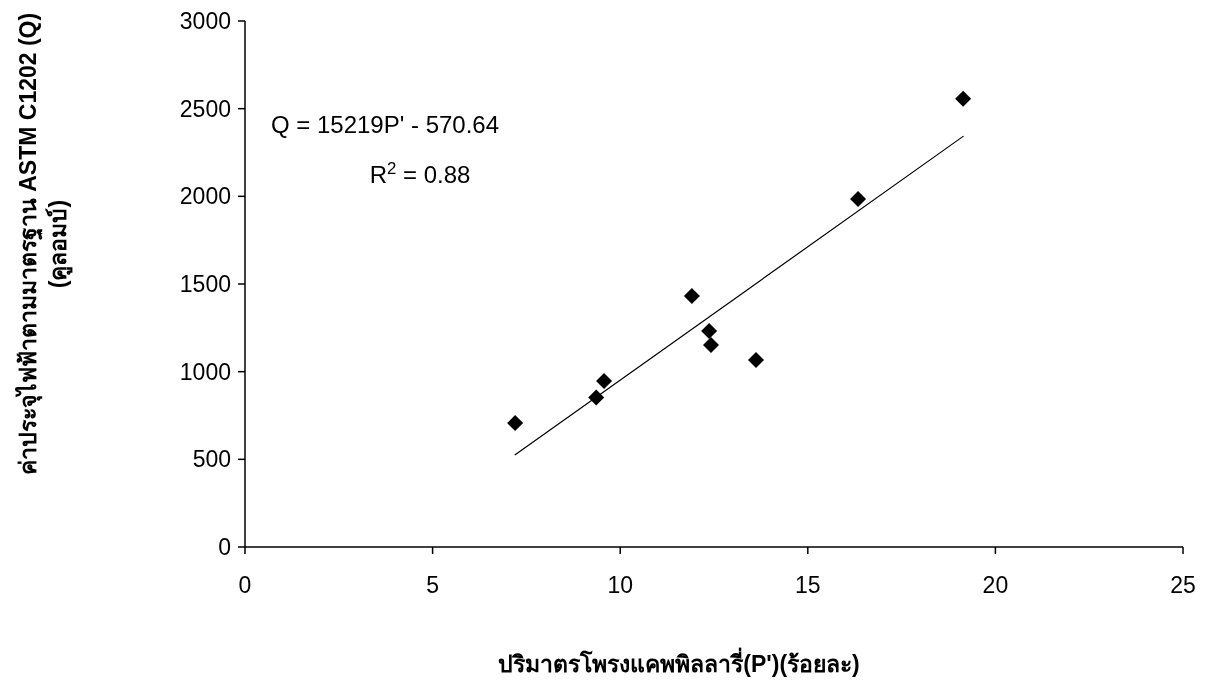 The height and width of the screenshot is (688, 1217). Describe the element at coordinates (385, 124) in the screenshot. I see `annotation: Q = 15219P' - 570.64` at that location.